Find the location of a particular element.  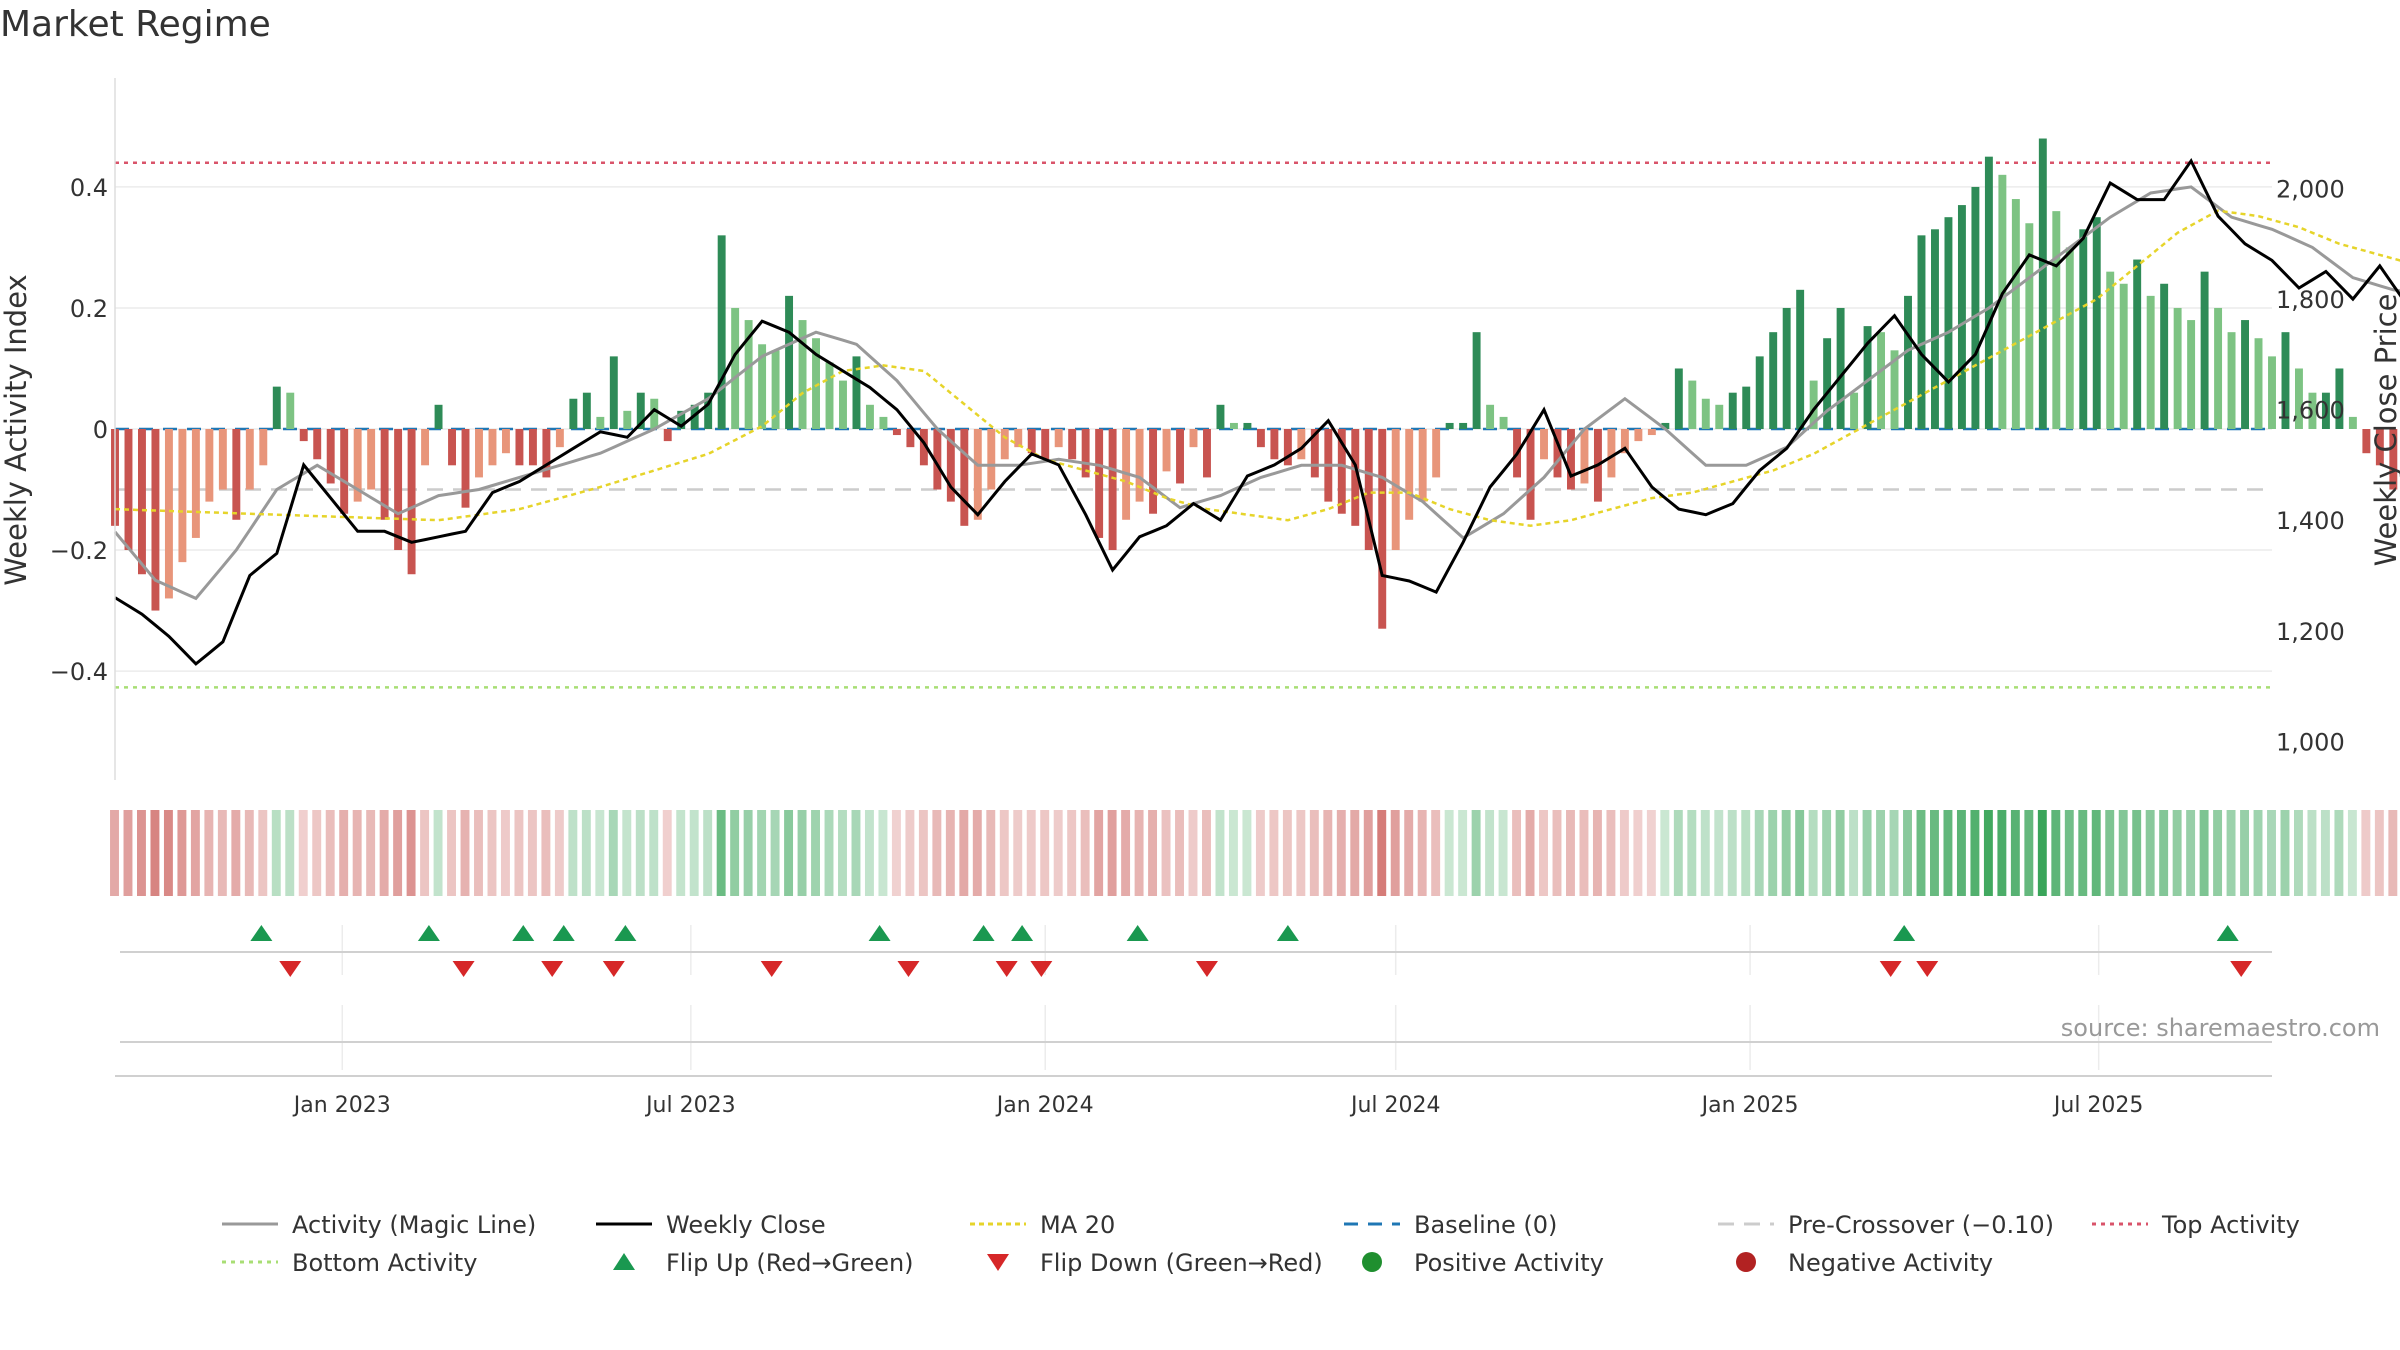

x-tick-label: Jul 2023 is located at coordinates (690, 1105).